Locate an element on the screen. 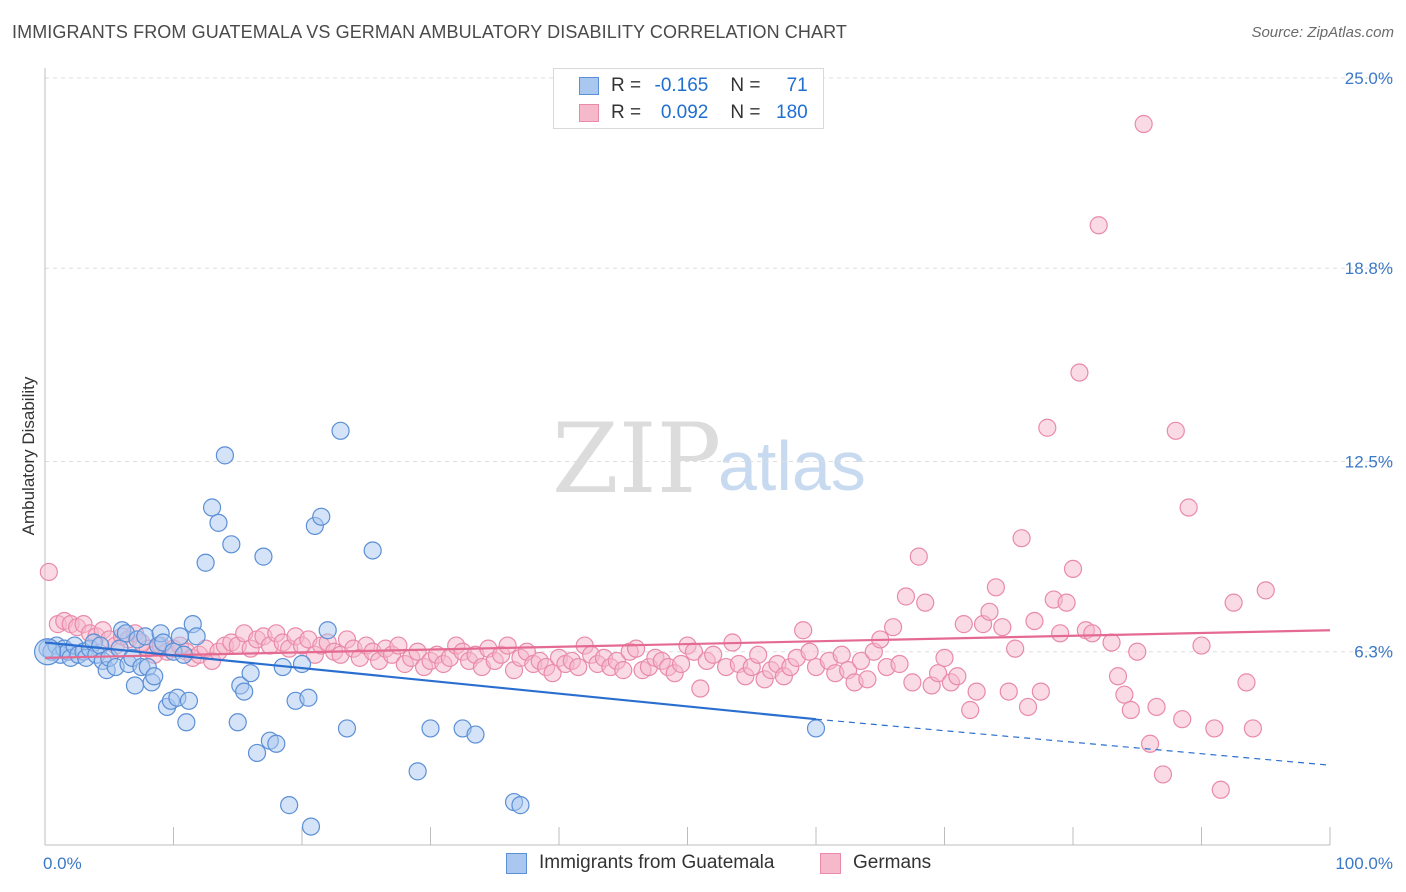  source-label: Source: ZipAtlas.com is located at coordinates (1322, 32).